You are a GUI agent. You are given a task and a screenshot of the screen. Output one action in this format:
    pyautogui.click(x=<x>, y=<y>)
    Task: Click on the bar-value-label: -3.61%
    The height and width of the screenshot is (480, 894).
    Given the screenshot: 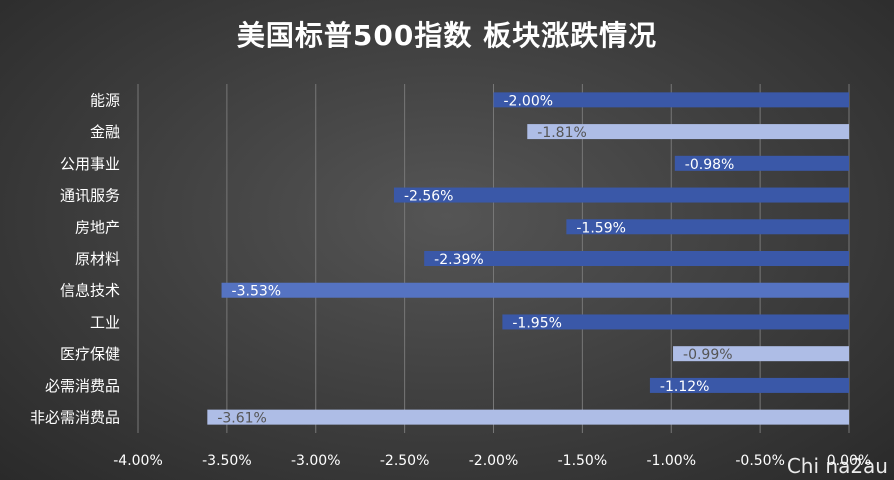 What is the action you would take?
    pyautogui.click(x=242, y=419)
    